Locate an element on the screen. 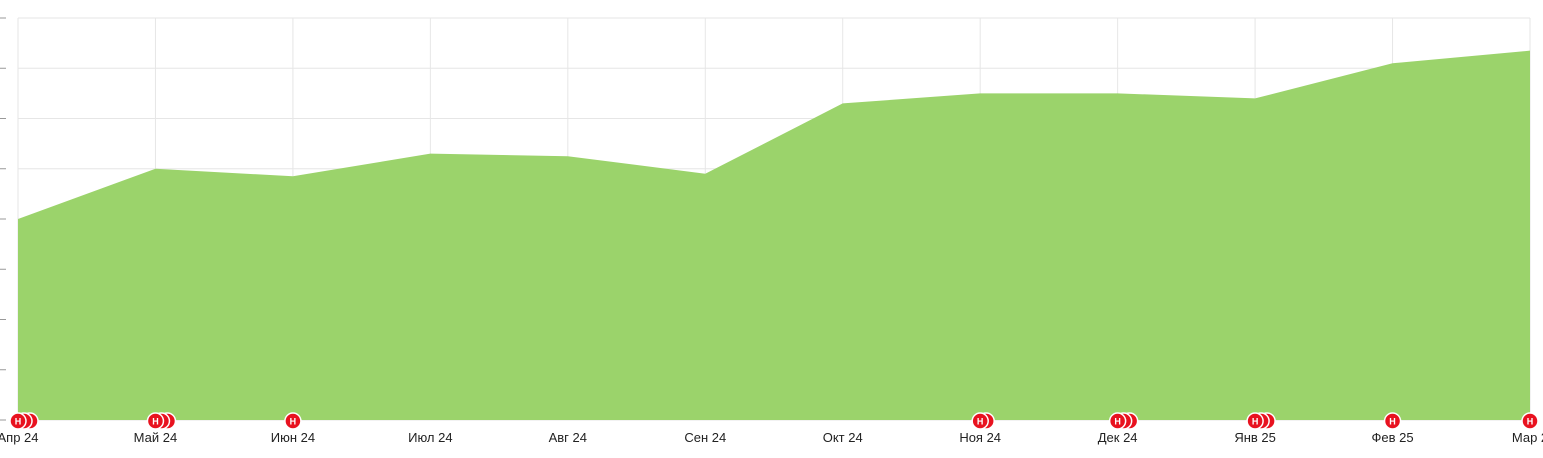 The height and width of the screenshot is (458, 1543). x-tick-label: Янв 25 is located at coordinates (1255, 437).